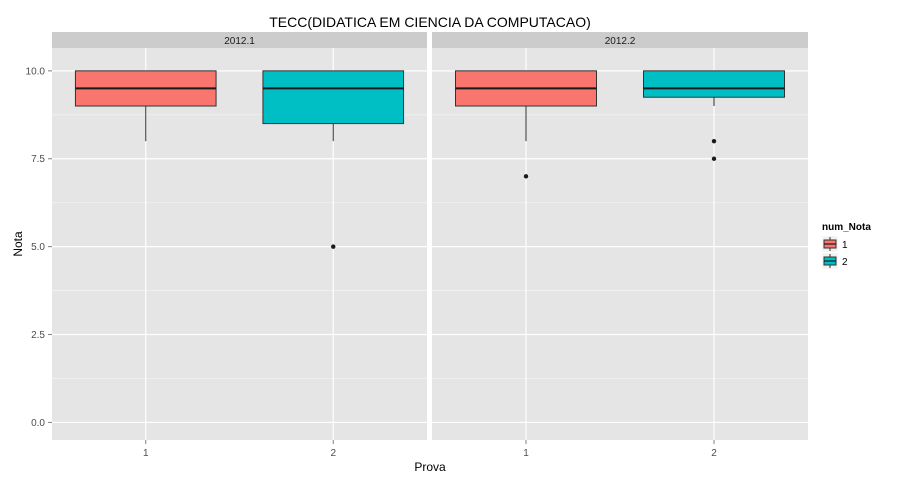 This screenshot has width=900, height=480. I want to click on legend-item-label: 1, so click(845, 245).